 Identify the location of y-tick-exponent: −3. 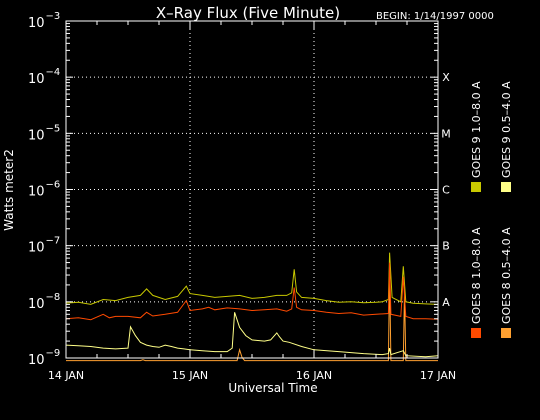
(53, 16).